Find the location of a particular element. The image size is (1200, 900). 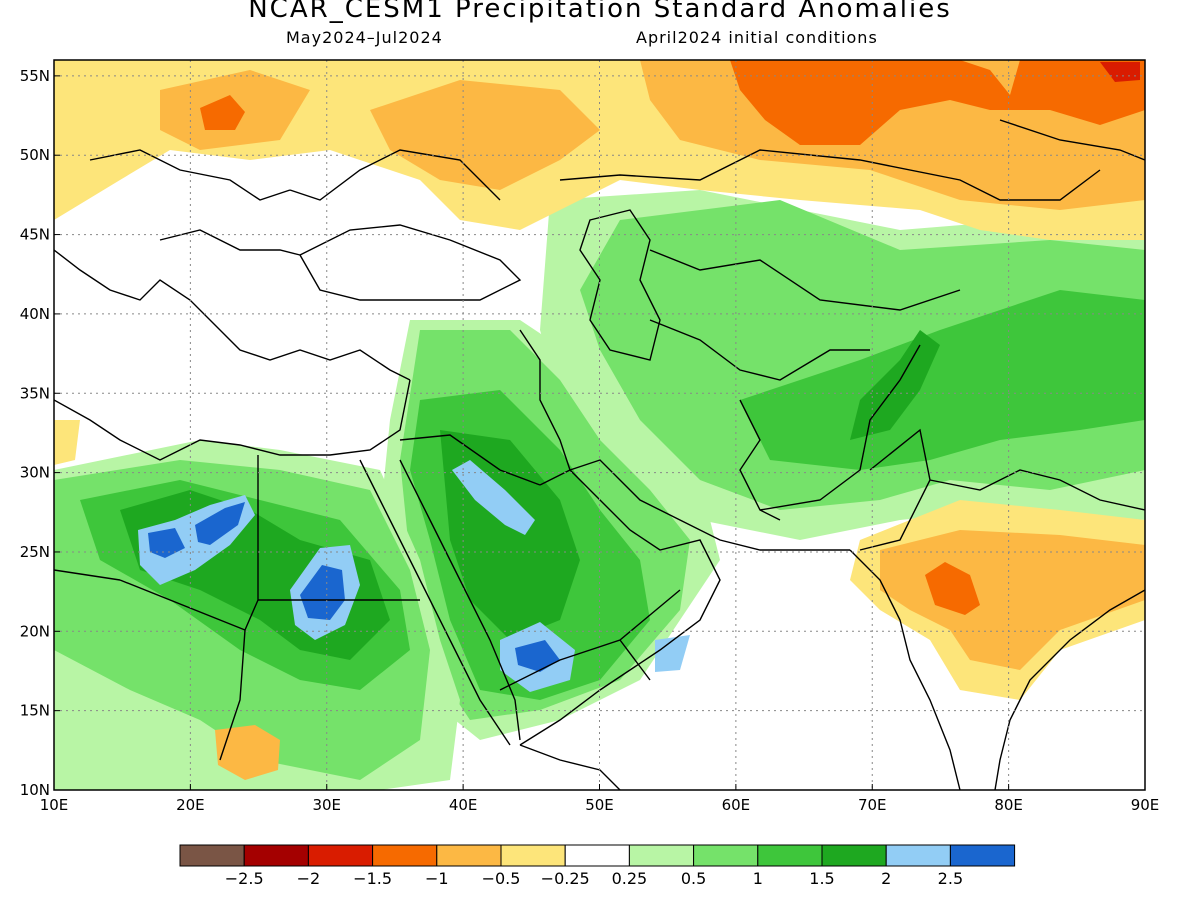

border-iran-iraq is located at coordinates (545, 400).